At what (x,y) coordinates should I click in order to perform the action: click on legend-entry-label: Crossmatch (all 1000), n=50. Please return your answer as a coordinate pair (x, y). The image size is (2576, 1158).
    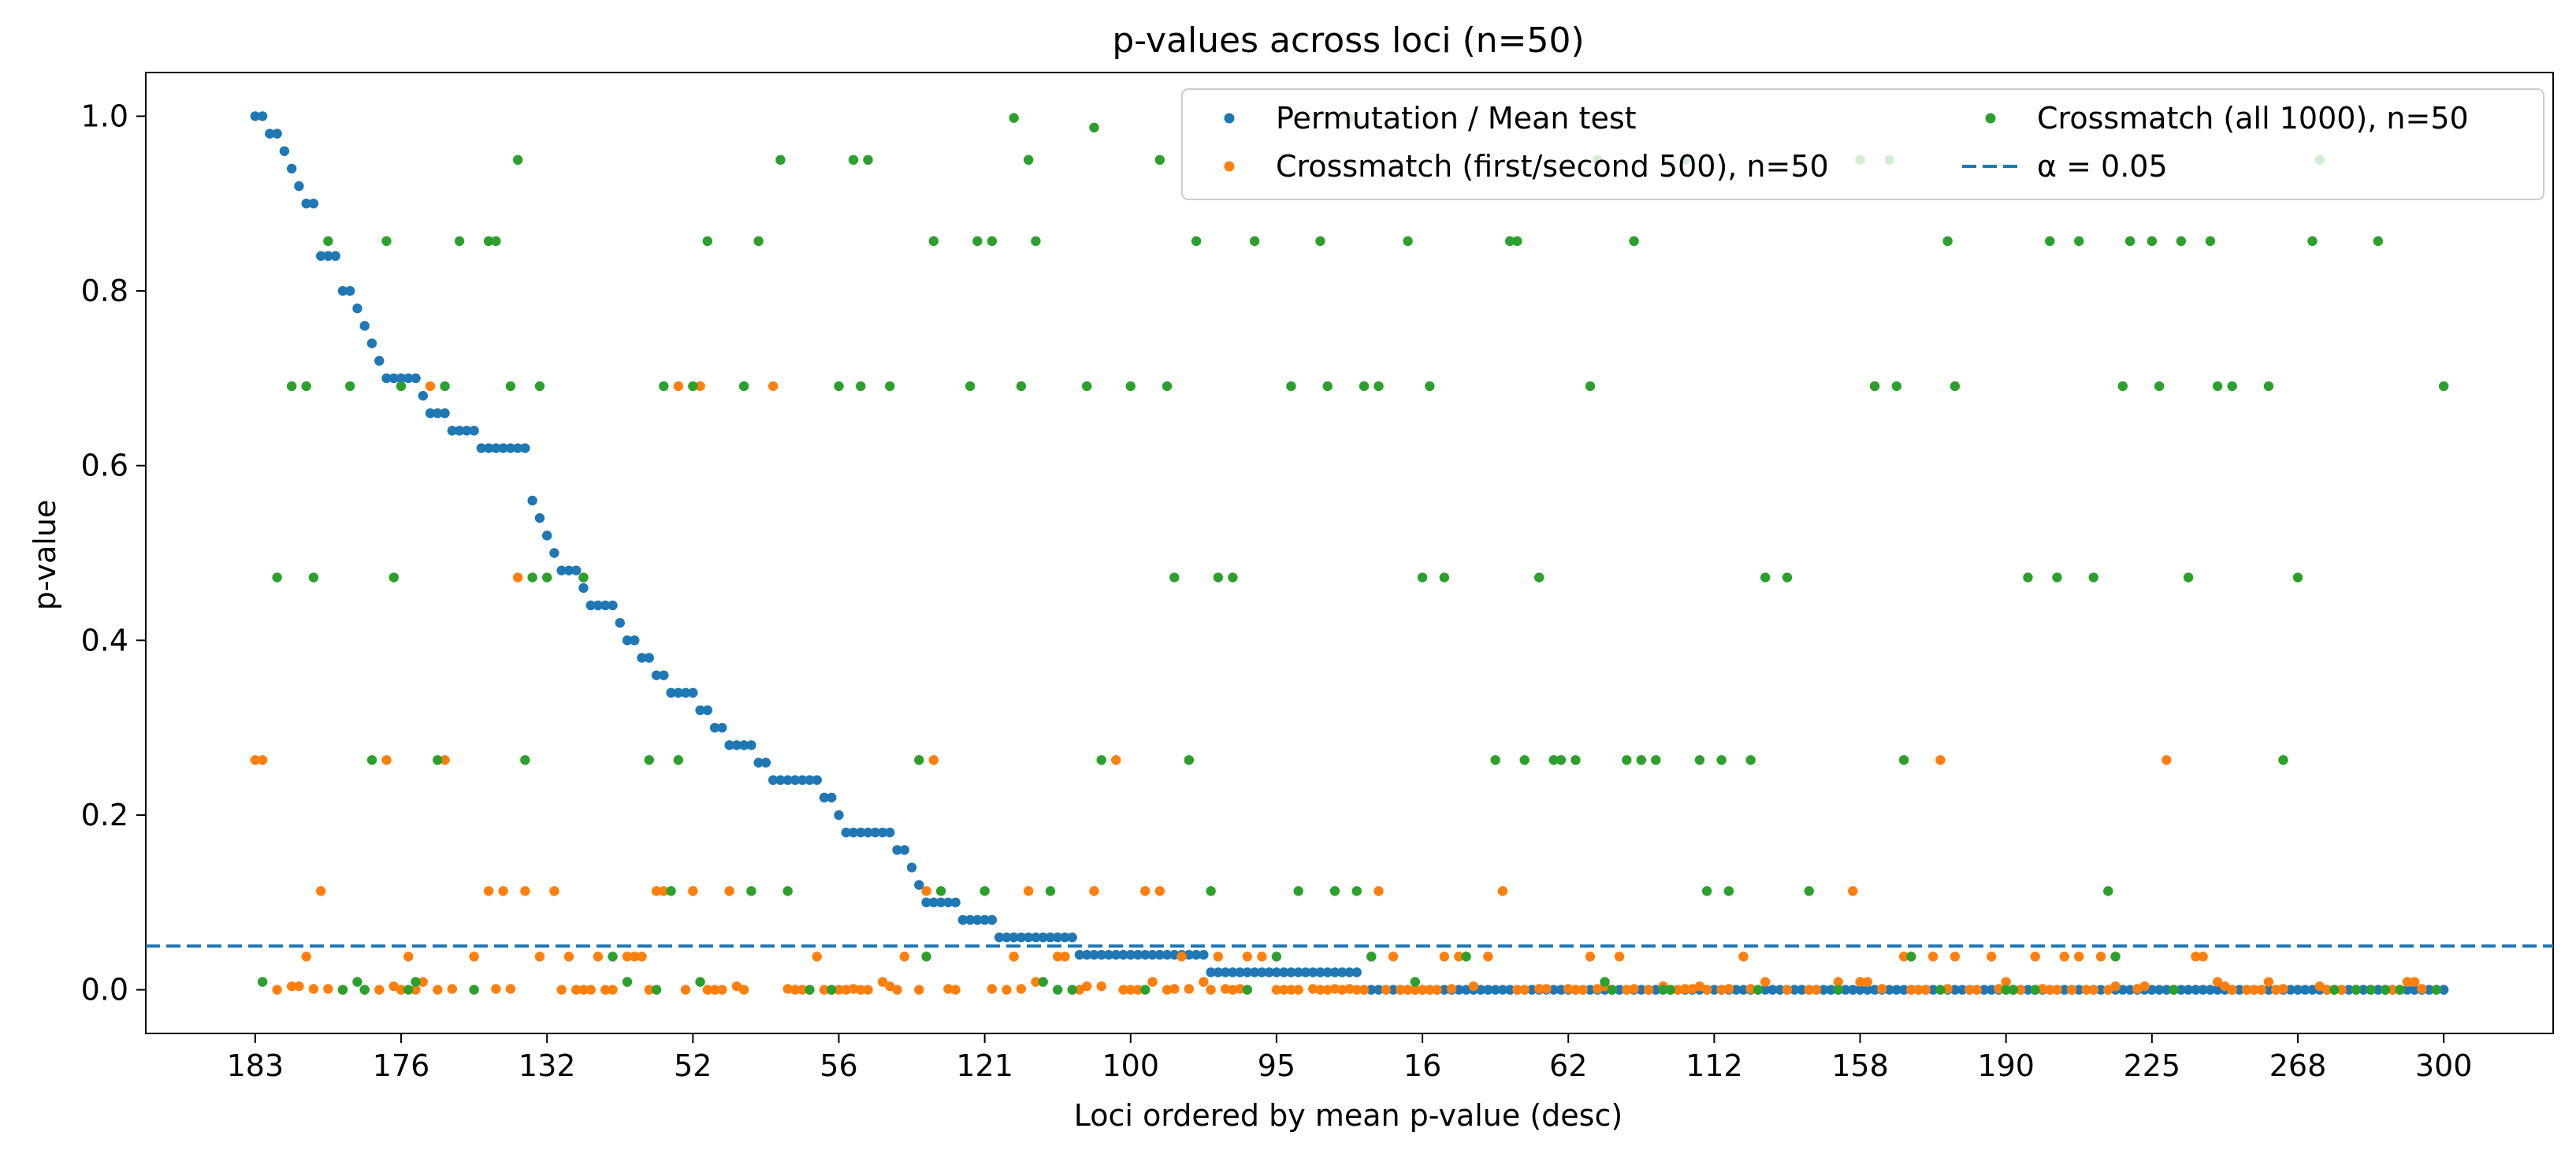
    Looking at the image, I should click on (2253, 118).